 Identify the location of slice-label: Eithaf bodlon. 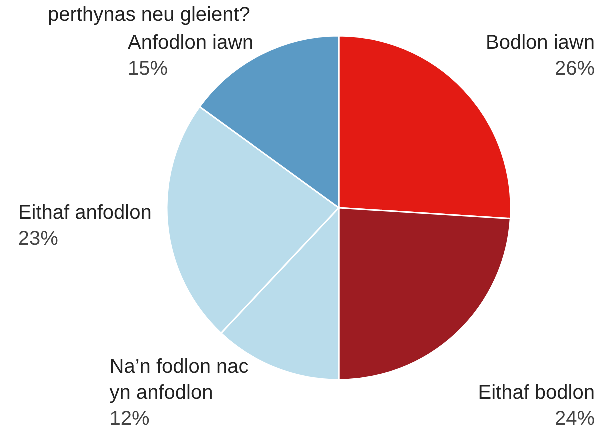
(536, 393).